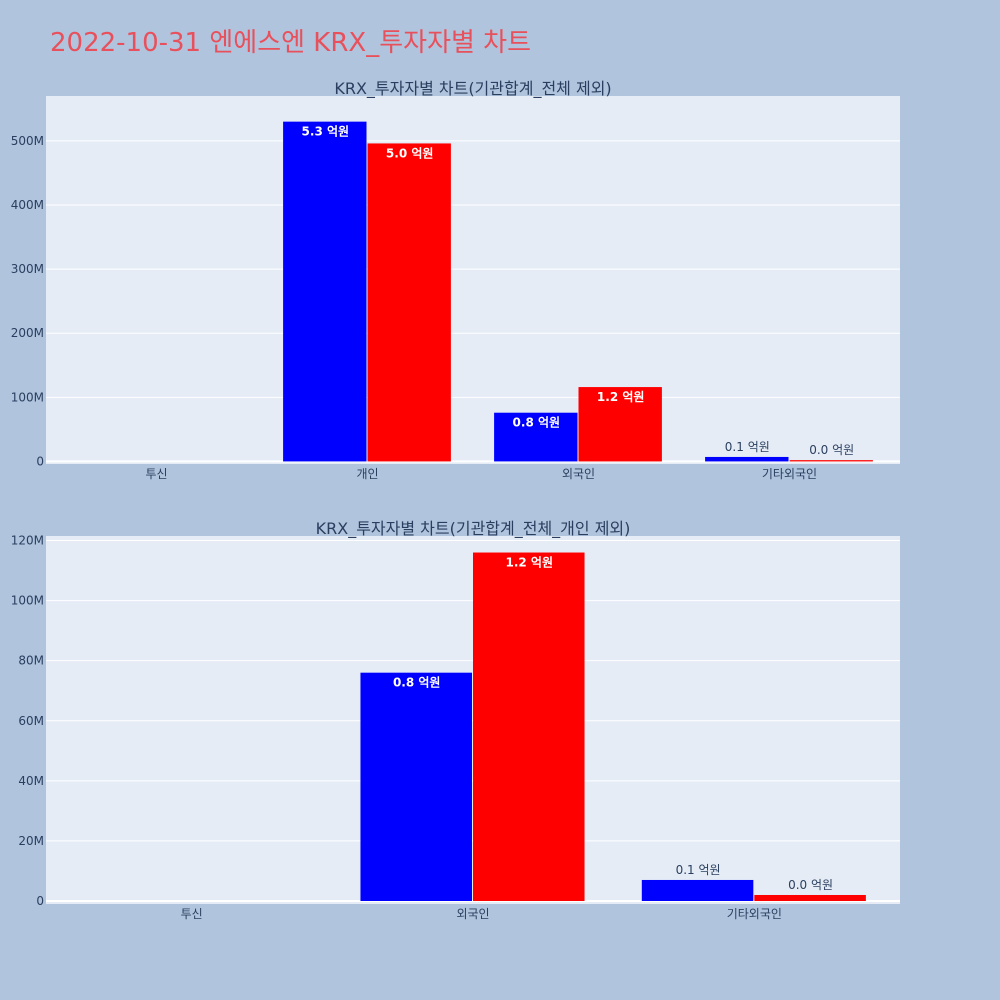  I want to click on y-tick-label: 500M, so click(27, 141).